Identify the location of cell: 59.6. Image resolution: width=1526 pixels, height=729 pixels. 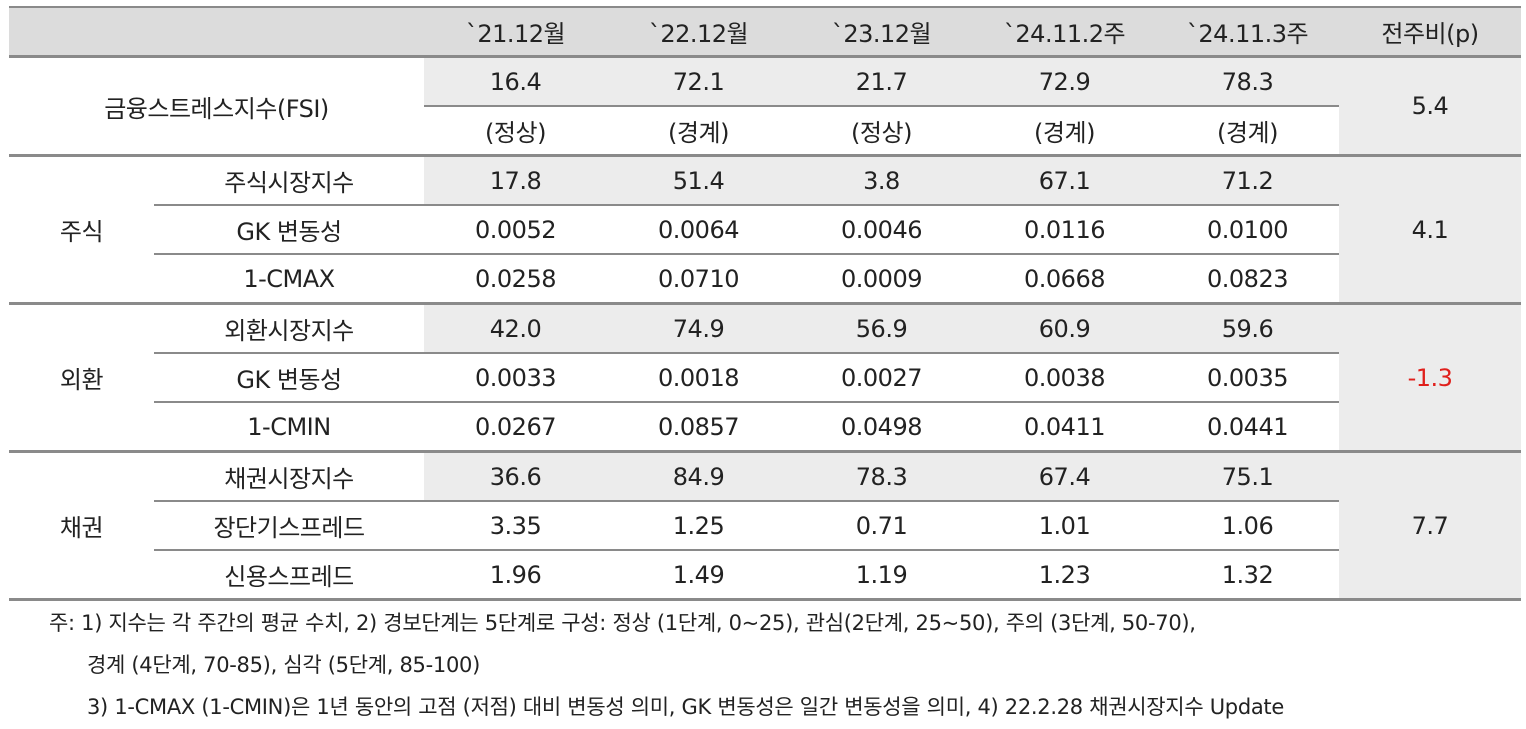
(1247, 327).